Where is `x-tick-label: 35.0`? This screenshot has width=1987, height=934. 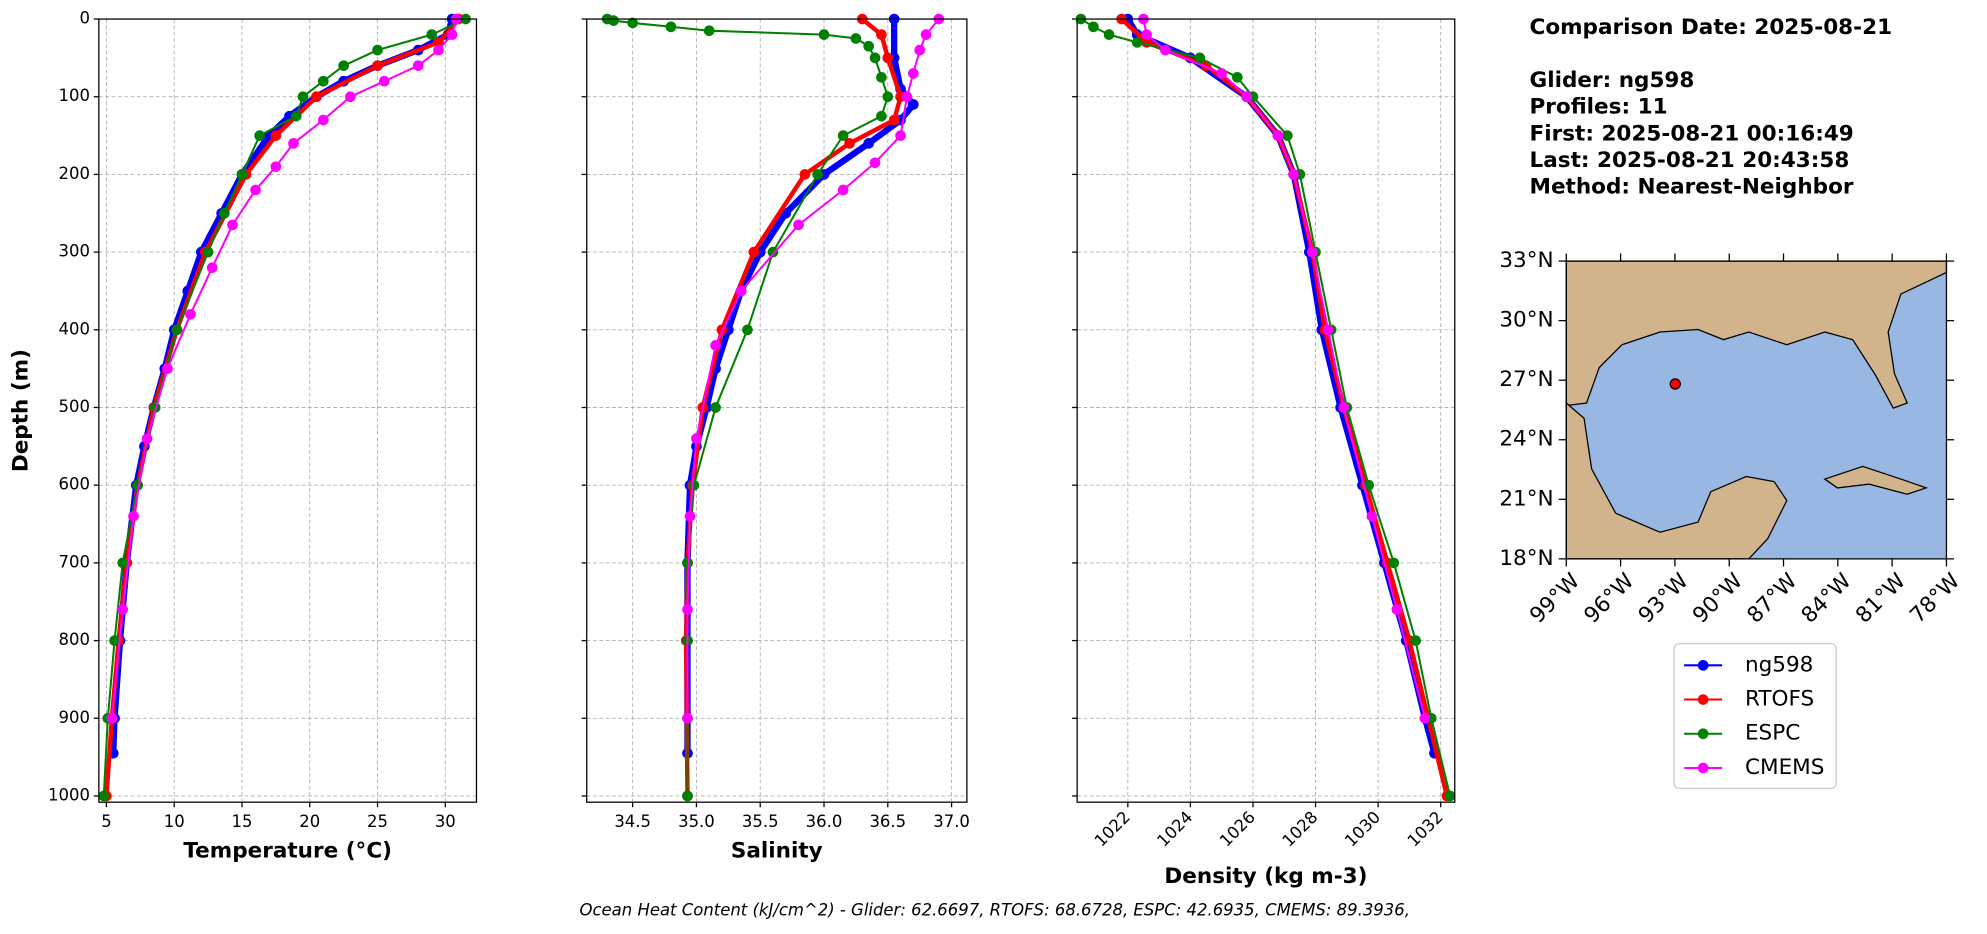 x-tick-label: 35.0 is located at coordinates (696, 821).